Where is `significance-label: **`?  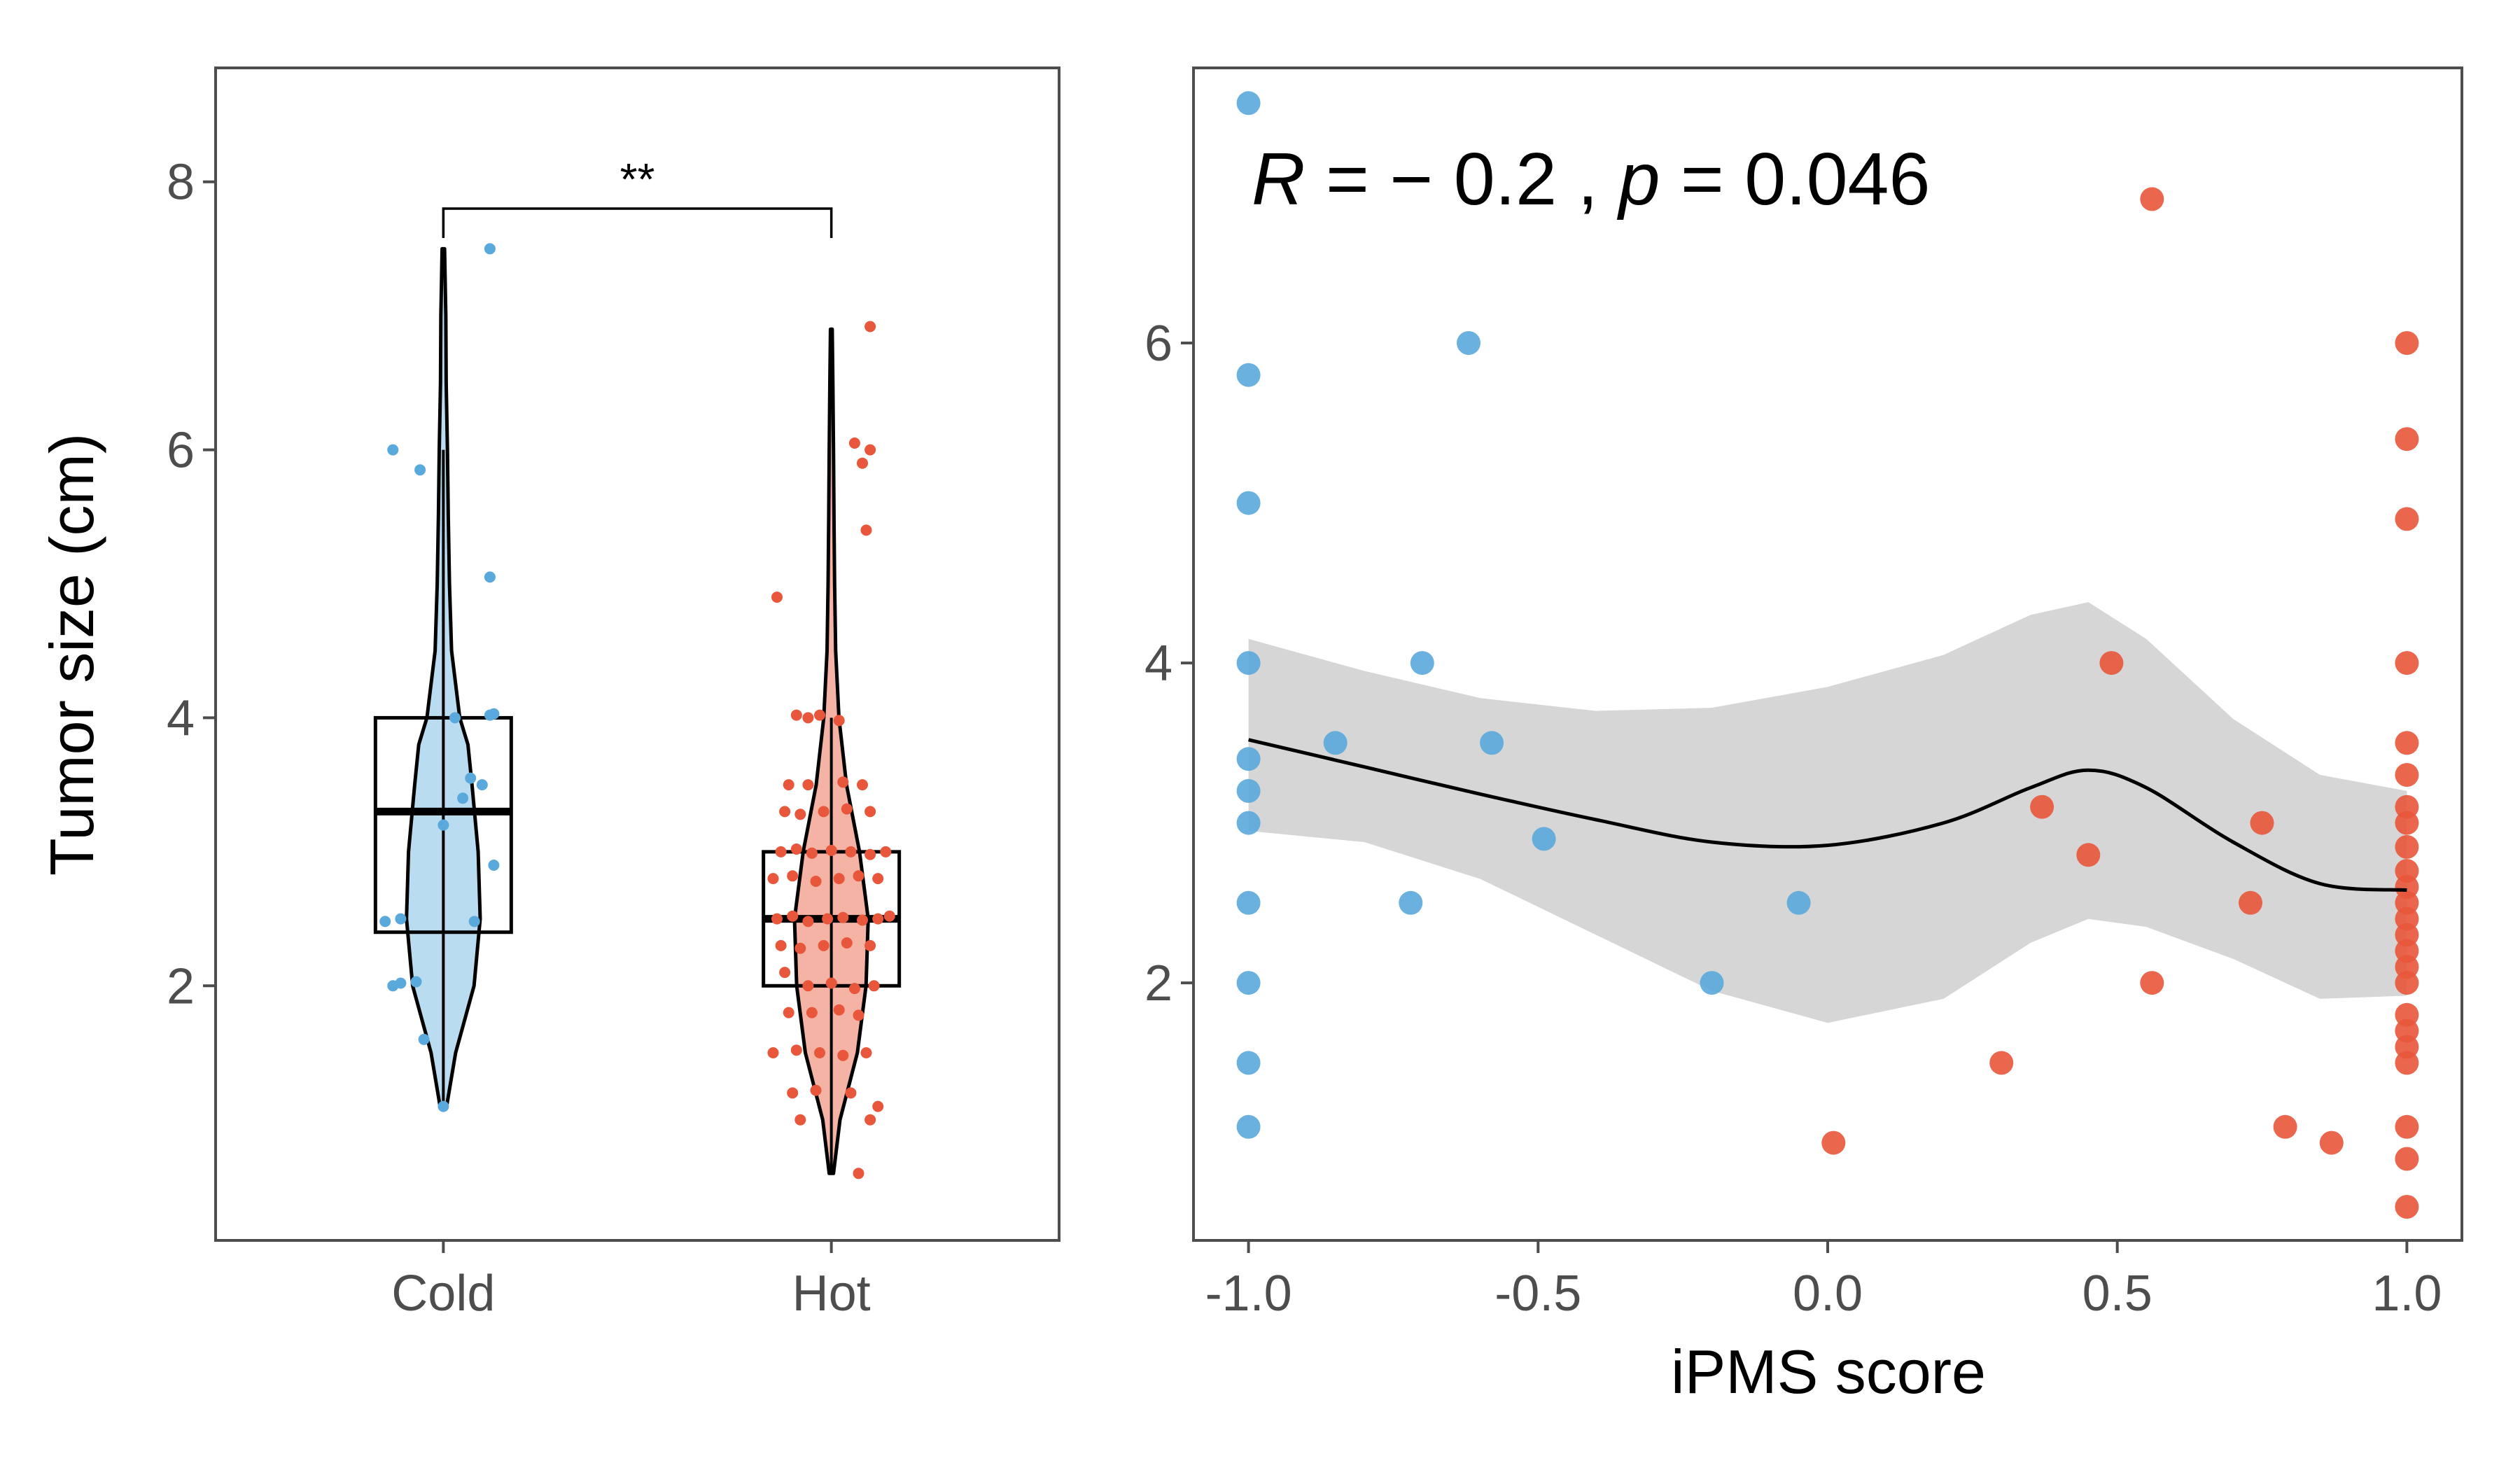
significance-label: ** is located at coordinates (637, 179).